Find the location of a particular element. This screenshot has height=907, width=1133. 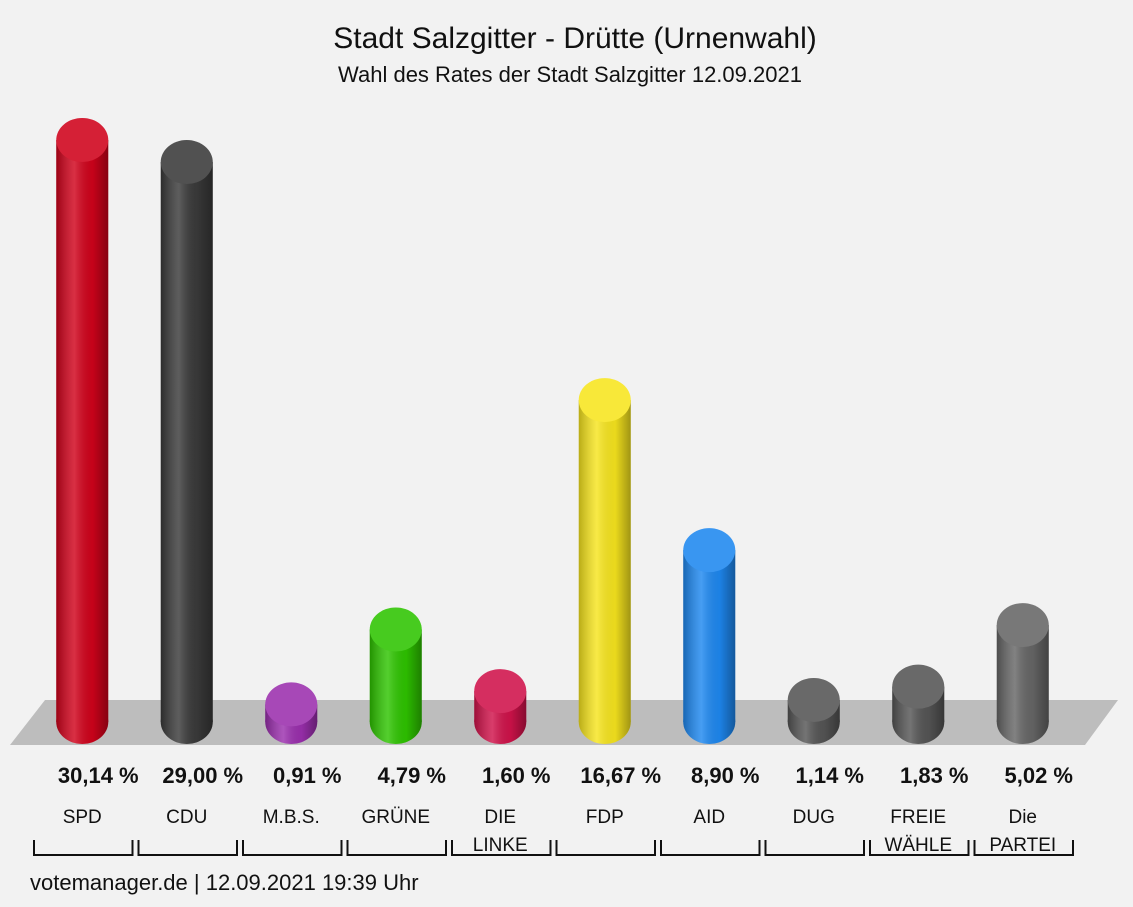

value-label: 1,83 % is located at coordinates (934, 775).